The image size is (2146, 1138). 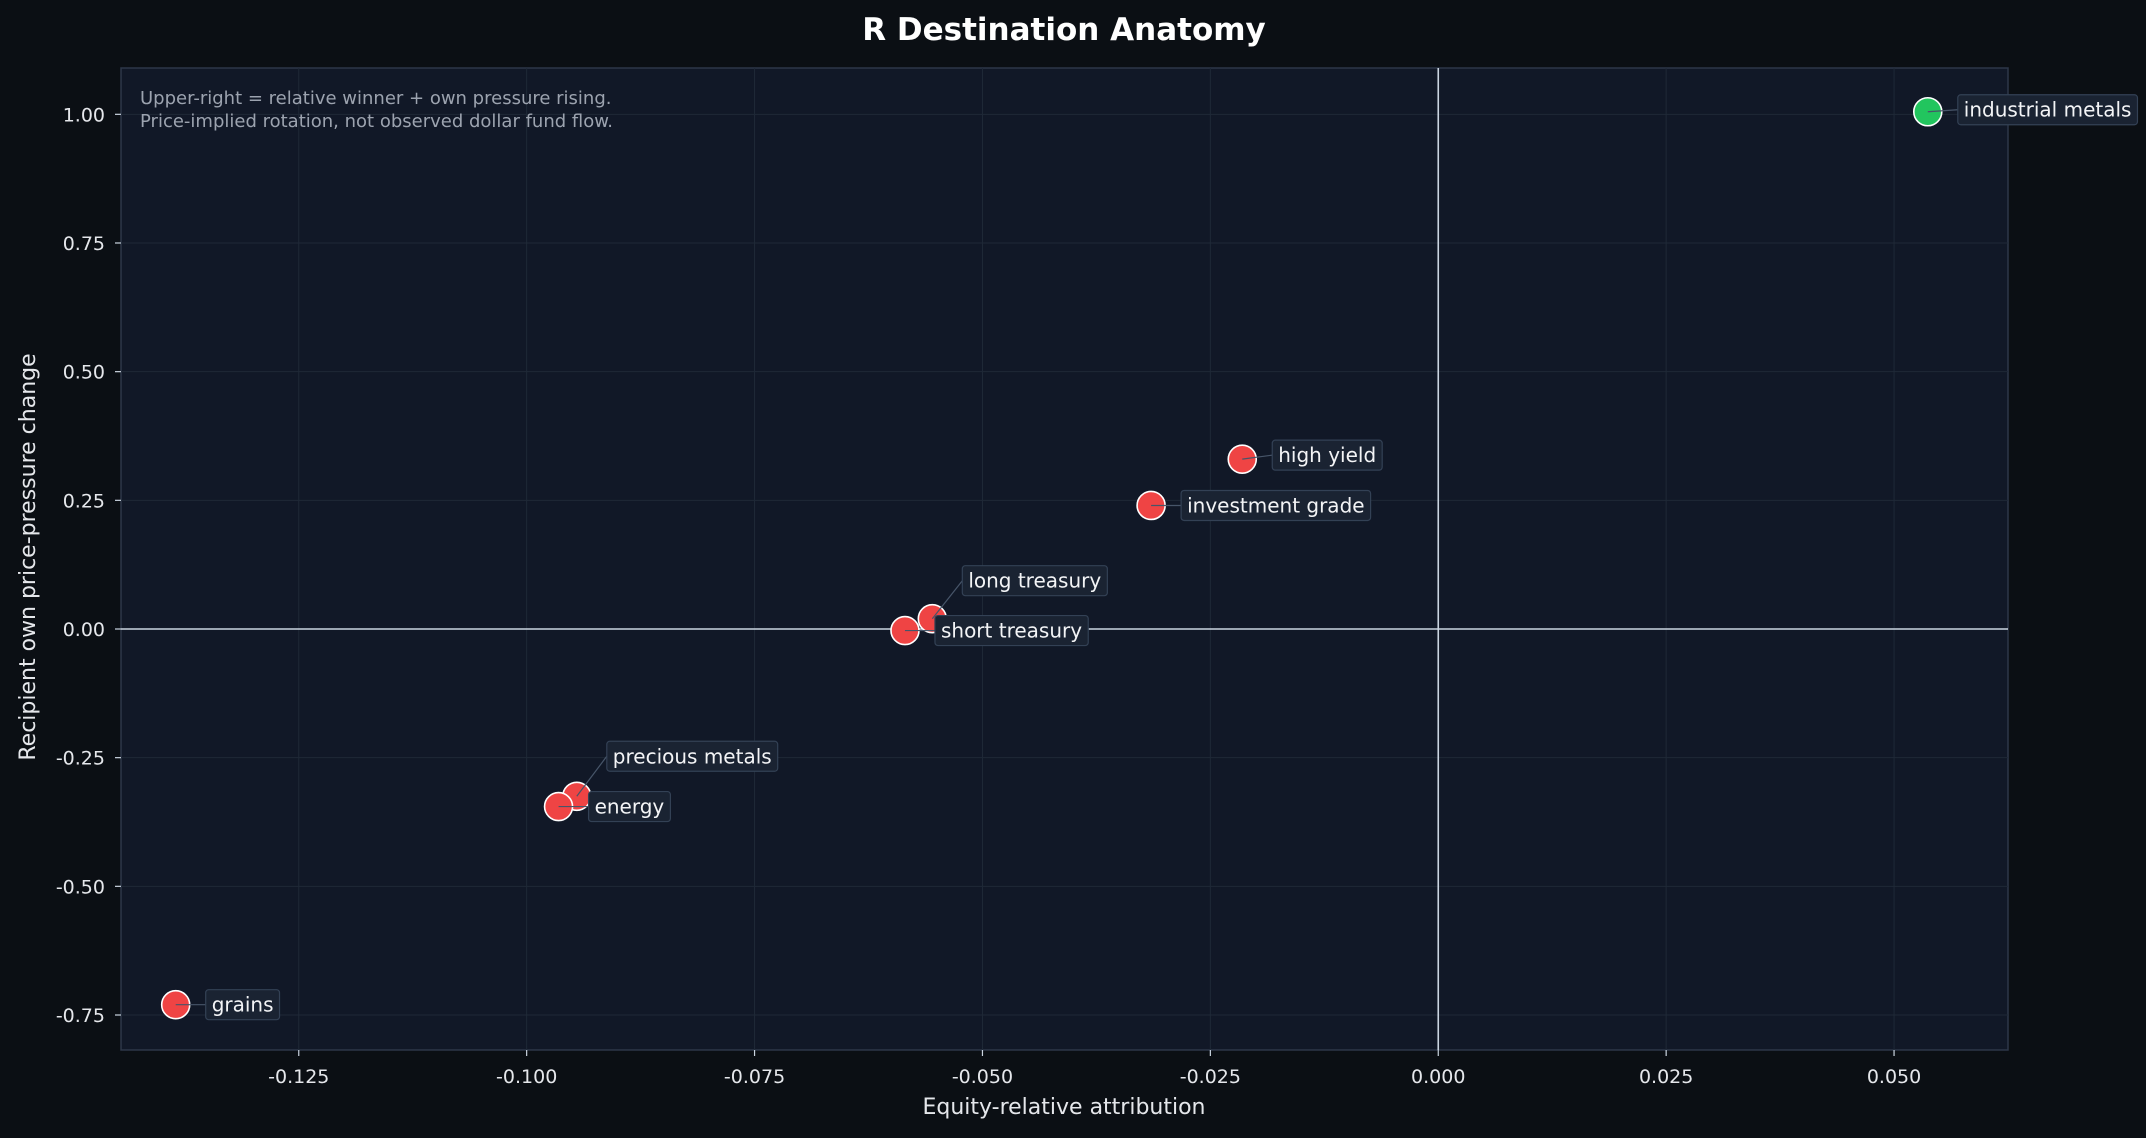 What do you see at coordinates (982, 1077) in the screenshot?
I see `x-tick-label: -0.050` at bounding box center [982, 1077].